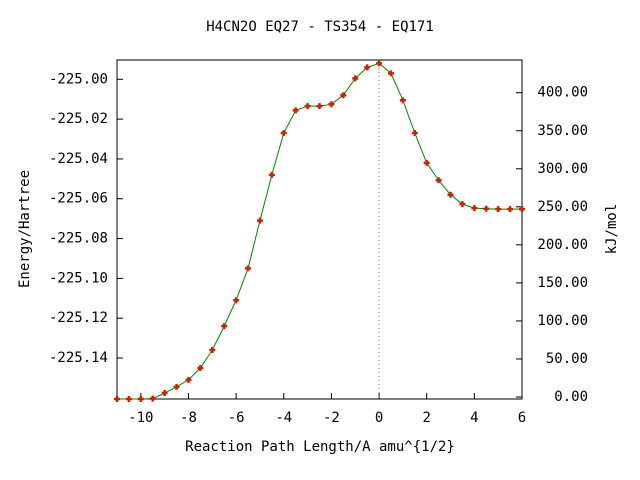 The width and height of the screenshot is (640, 480). I want to click on x-tick-label: 2, so click(426, 418).